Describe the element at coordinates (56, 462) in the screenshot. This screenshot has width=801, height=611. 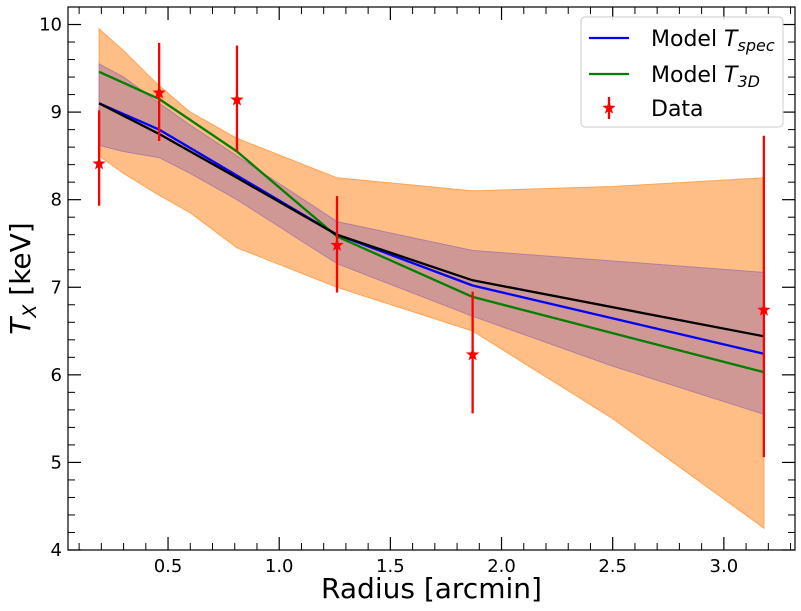
I see `y-tick-label: 5` at that location.